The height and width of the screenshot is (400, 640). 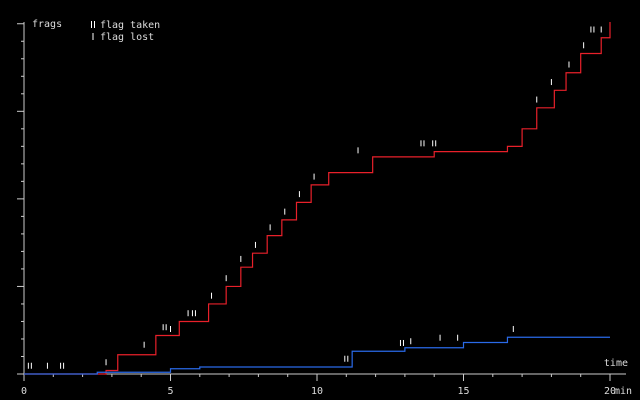 I want to click on x-unit-label: min, so click(x=623, y=391).